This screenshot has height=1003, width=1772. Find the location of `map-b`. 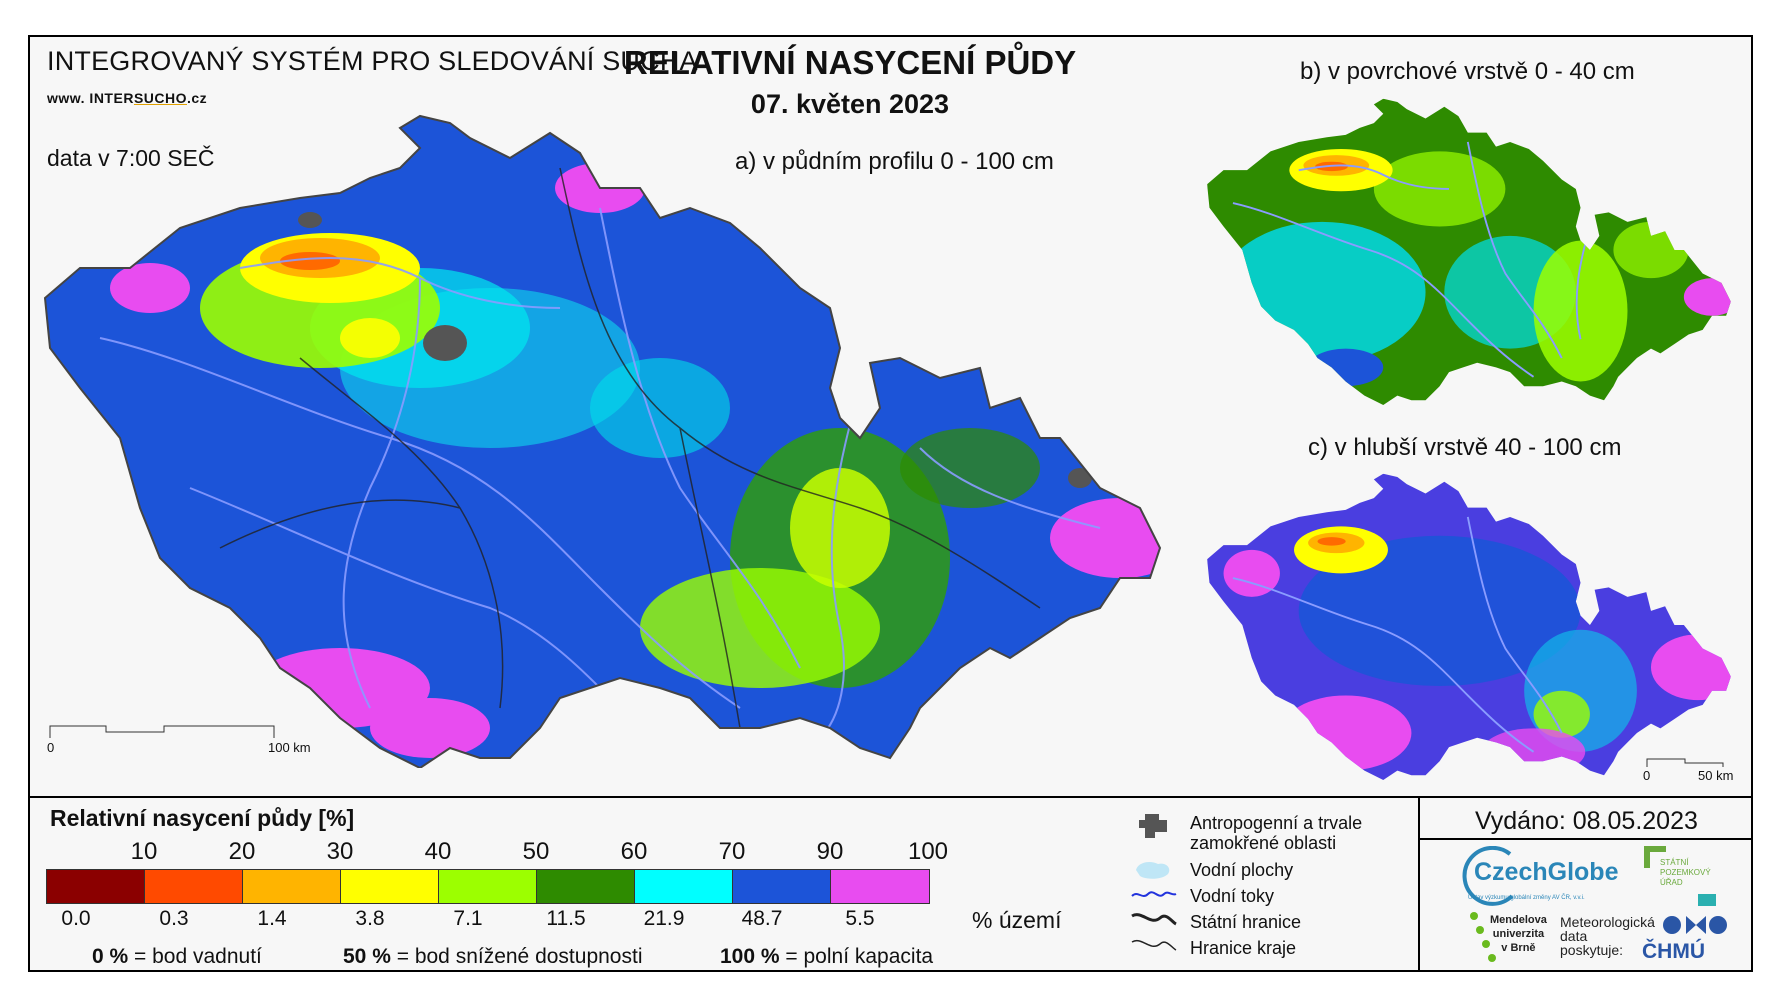

map-b is located at coordinates (1469, 251).